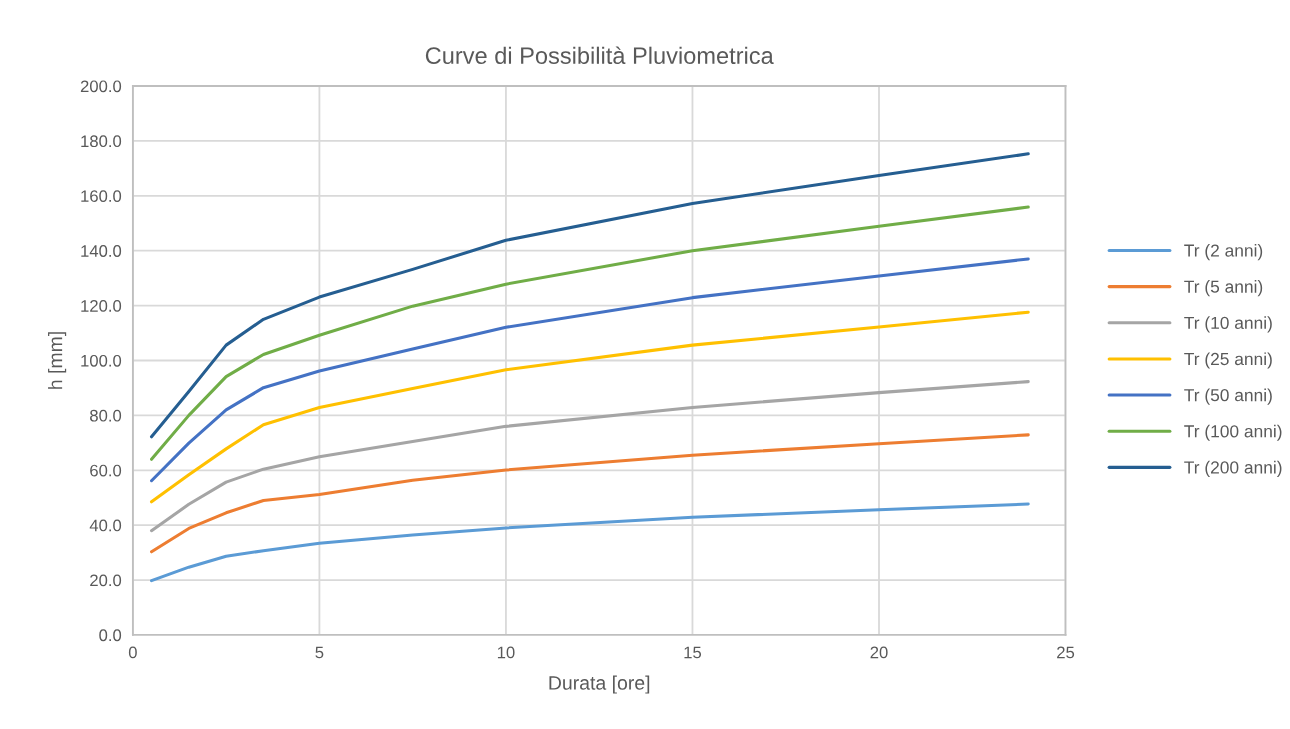 The height and width of the screenshot is (729, 1290). Describe the element at coordinates (1233, 432) in the screenshot. I see `legend-label: Tr (100 anni)` at that location.